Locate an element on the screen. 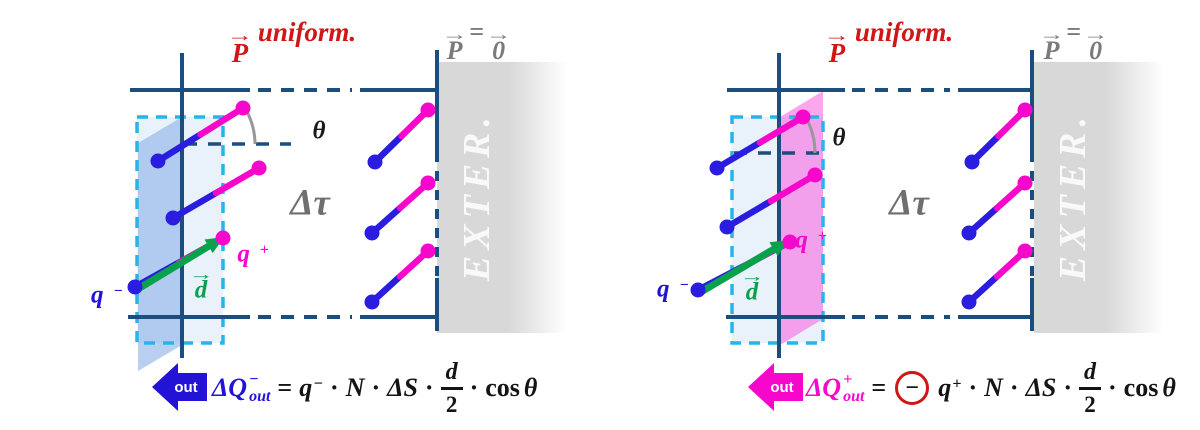 Image resolution: width=1200 pixels, height=430 pixels. delta-q-out: ΔQ + out is located at coordinates (835, 388).